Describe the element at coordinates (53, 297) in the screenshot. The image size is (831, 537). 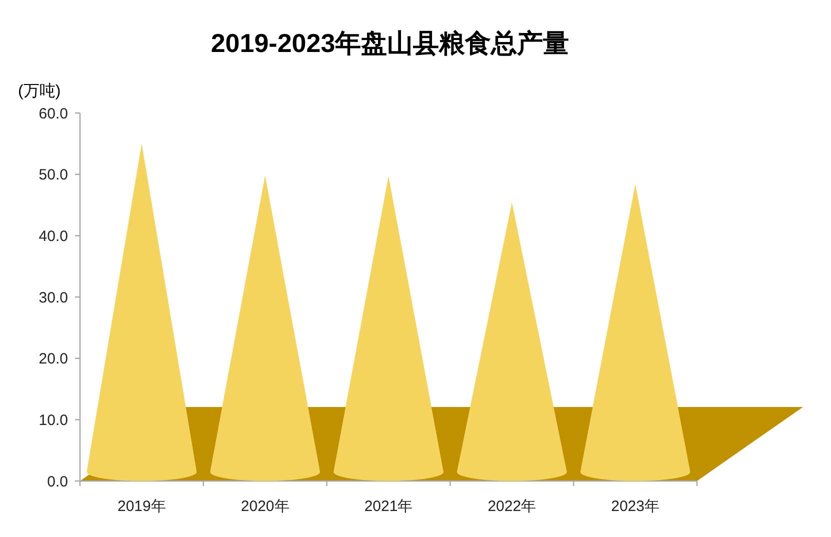
I see `y-tick-label: 30.0` at that location.